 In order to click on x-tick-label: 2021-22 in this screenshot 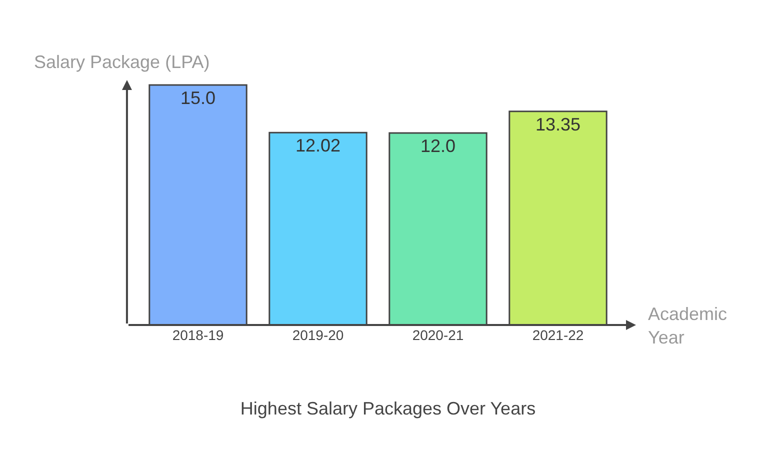, I will do `click(558, 335)`.